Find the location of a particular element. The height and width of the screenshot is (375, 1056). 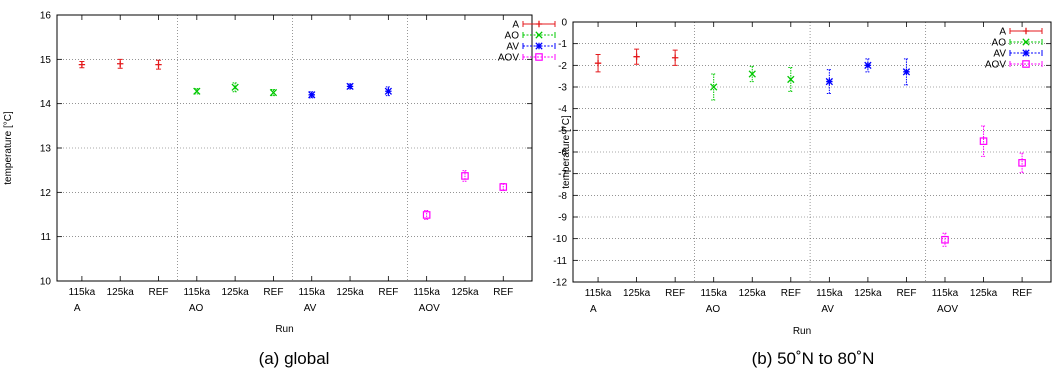

y-tick-label: -6 is located at coordinates (562, 153).